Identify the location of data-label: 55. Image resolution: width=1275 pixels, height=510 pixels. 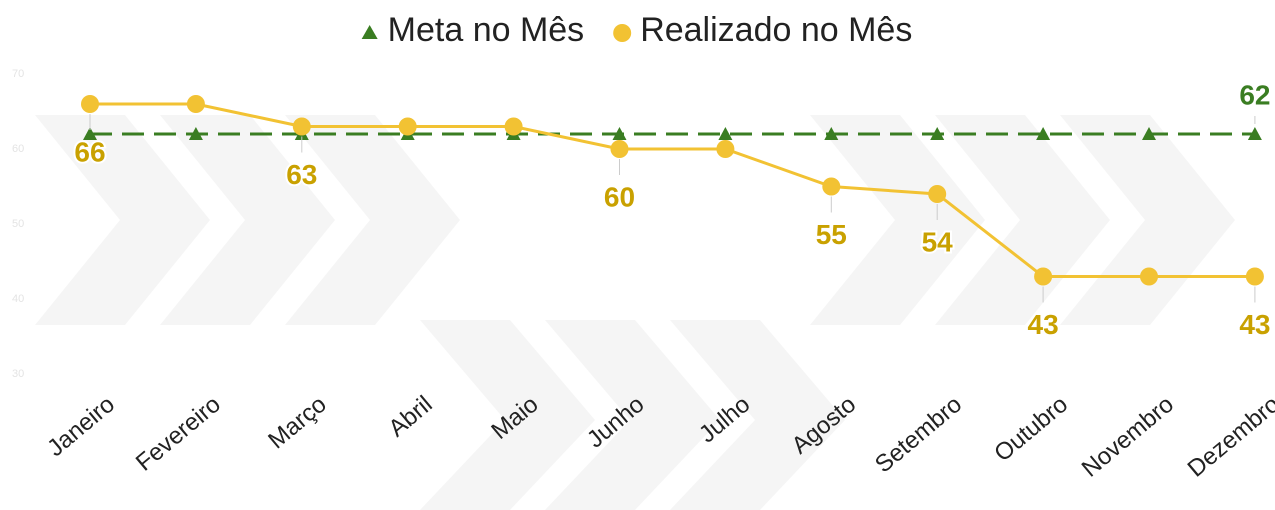
(831, 234).